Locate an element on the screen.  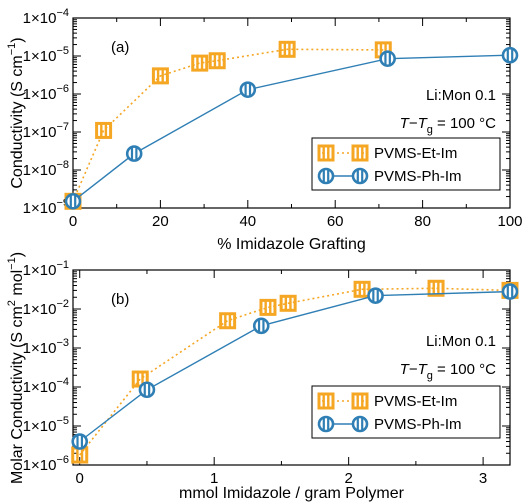
x-tick-label: 100 is located at coordinates (509, 221).